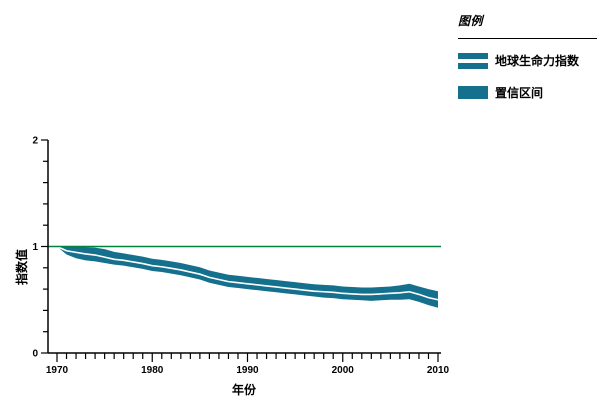 This screenshot has height=412, width=603. What do you see at coordinates (247, 273) in the screenshot?
I see `lpi-index-line` at bounding box center [247, 273].